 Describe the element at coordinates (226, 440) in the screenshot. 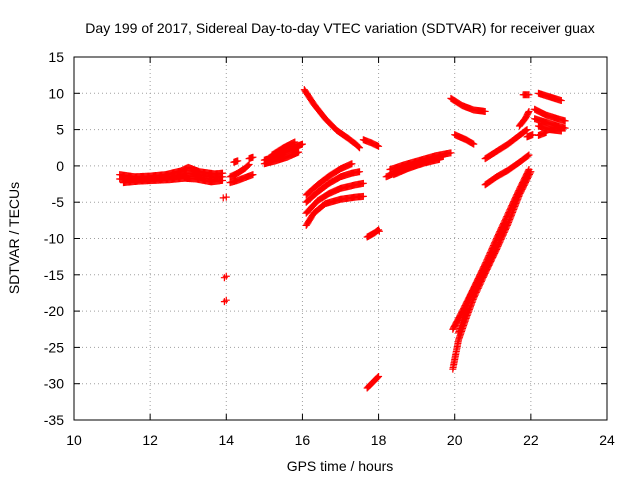

I see `x-tick-label: 14` at that location.